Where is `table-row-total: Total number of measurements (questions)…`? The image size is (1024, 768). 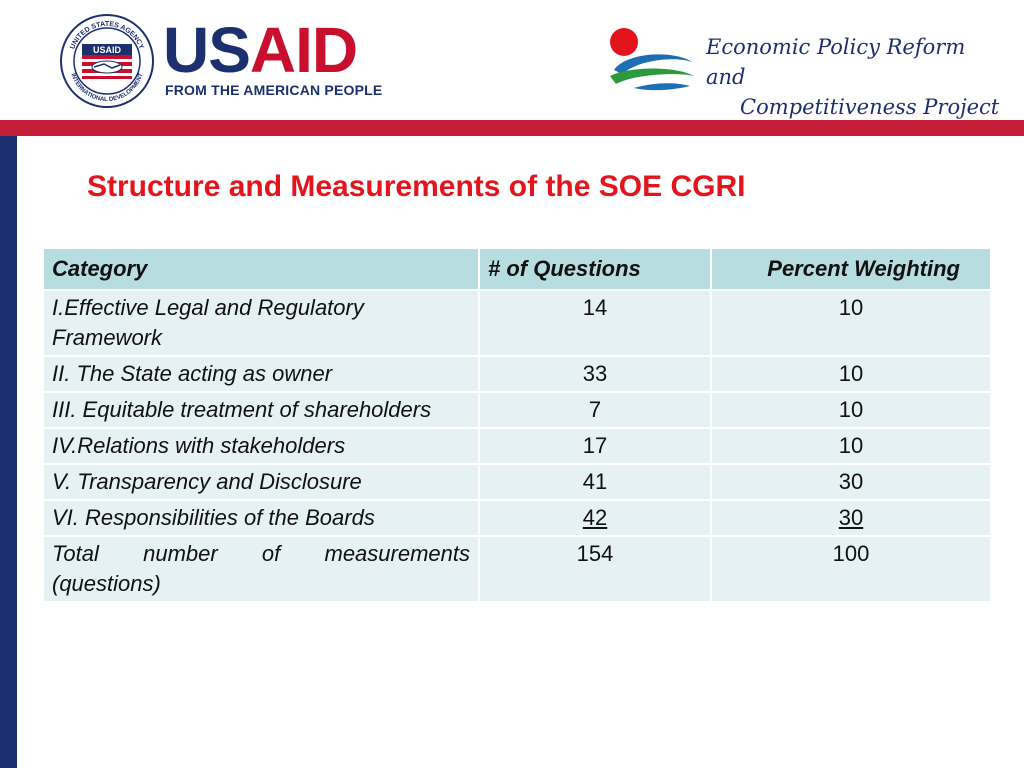 table-row-total: Total number of measurements (questions)… is located at coordinates (517, 569).